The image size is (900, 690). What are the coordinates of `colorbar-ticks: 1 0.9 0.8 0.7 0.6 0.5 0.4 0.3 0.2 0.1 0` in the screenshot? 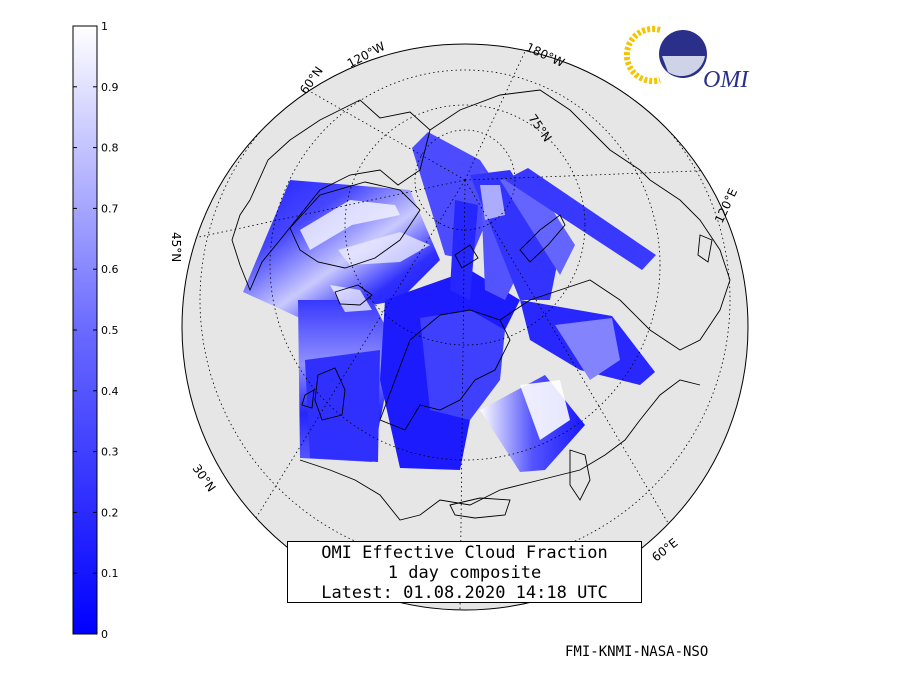 It's located at (96, 330).